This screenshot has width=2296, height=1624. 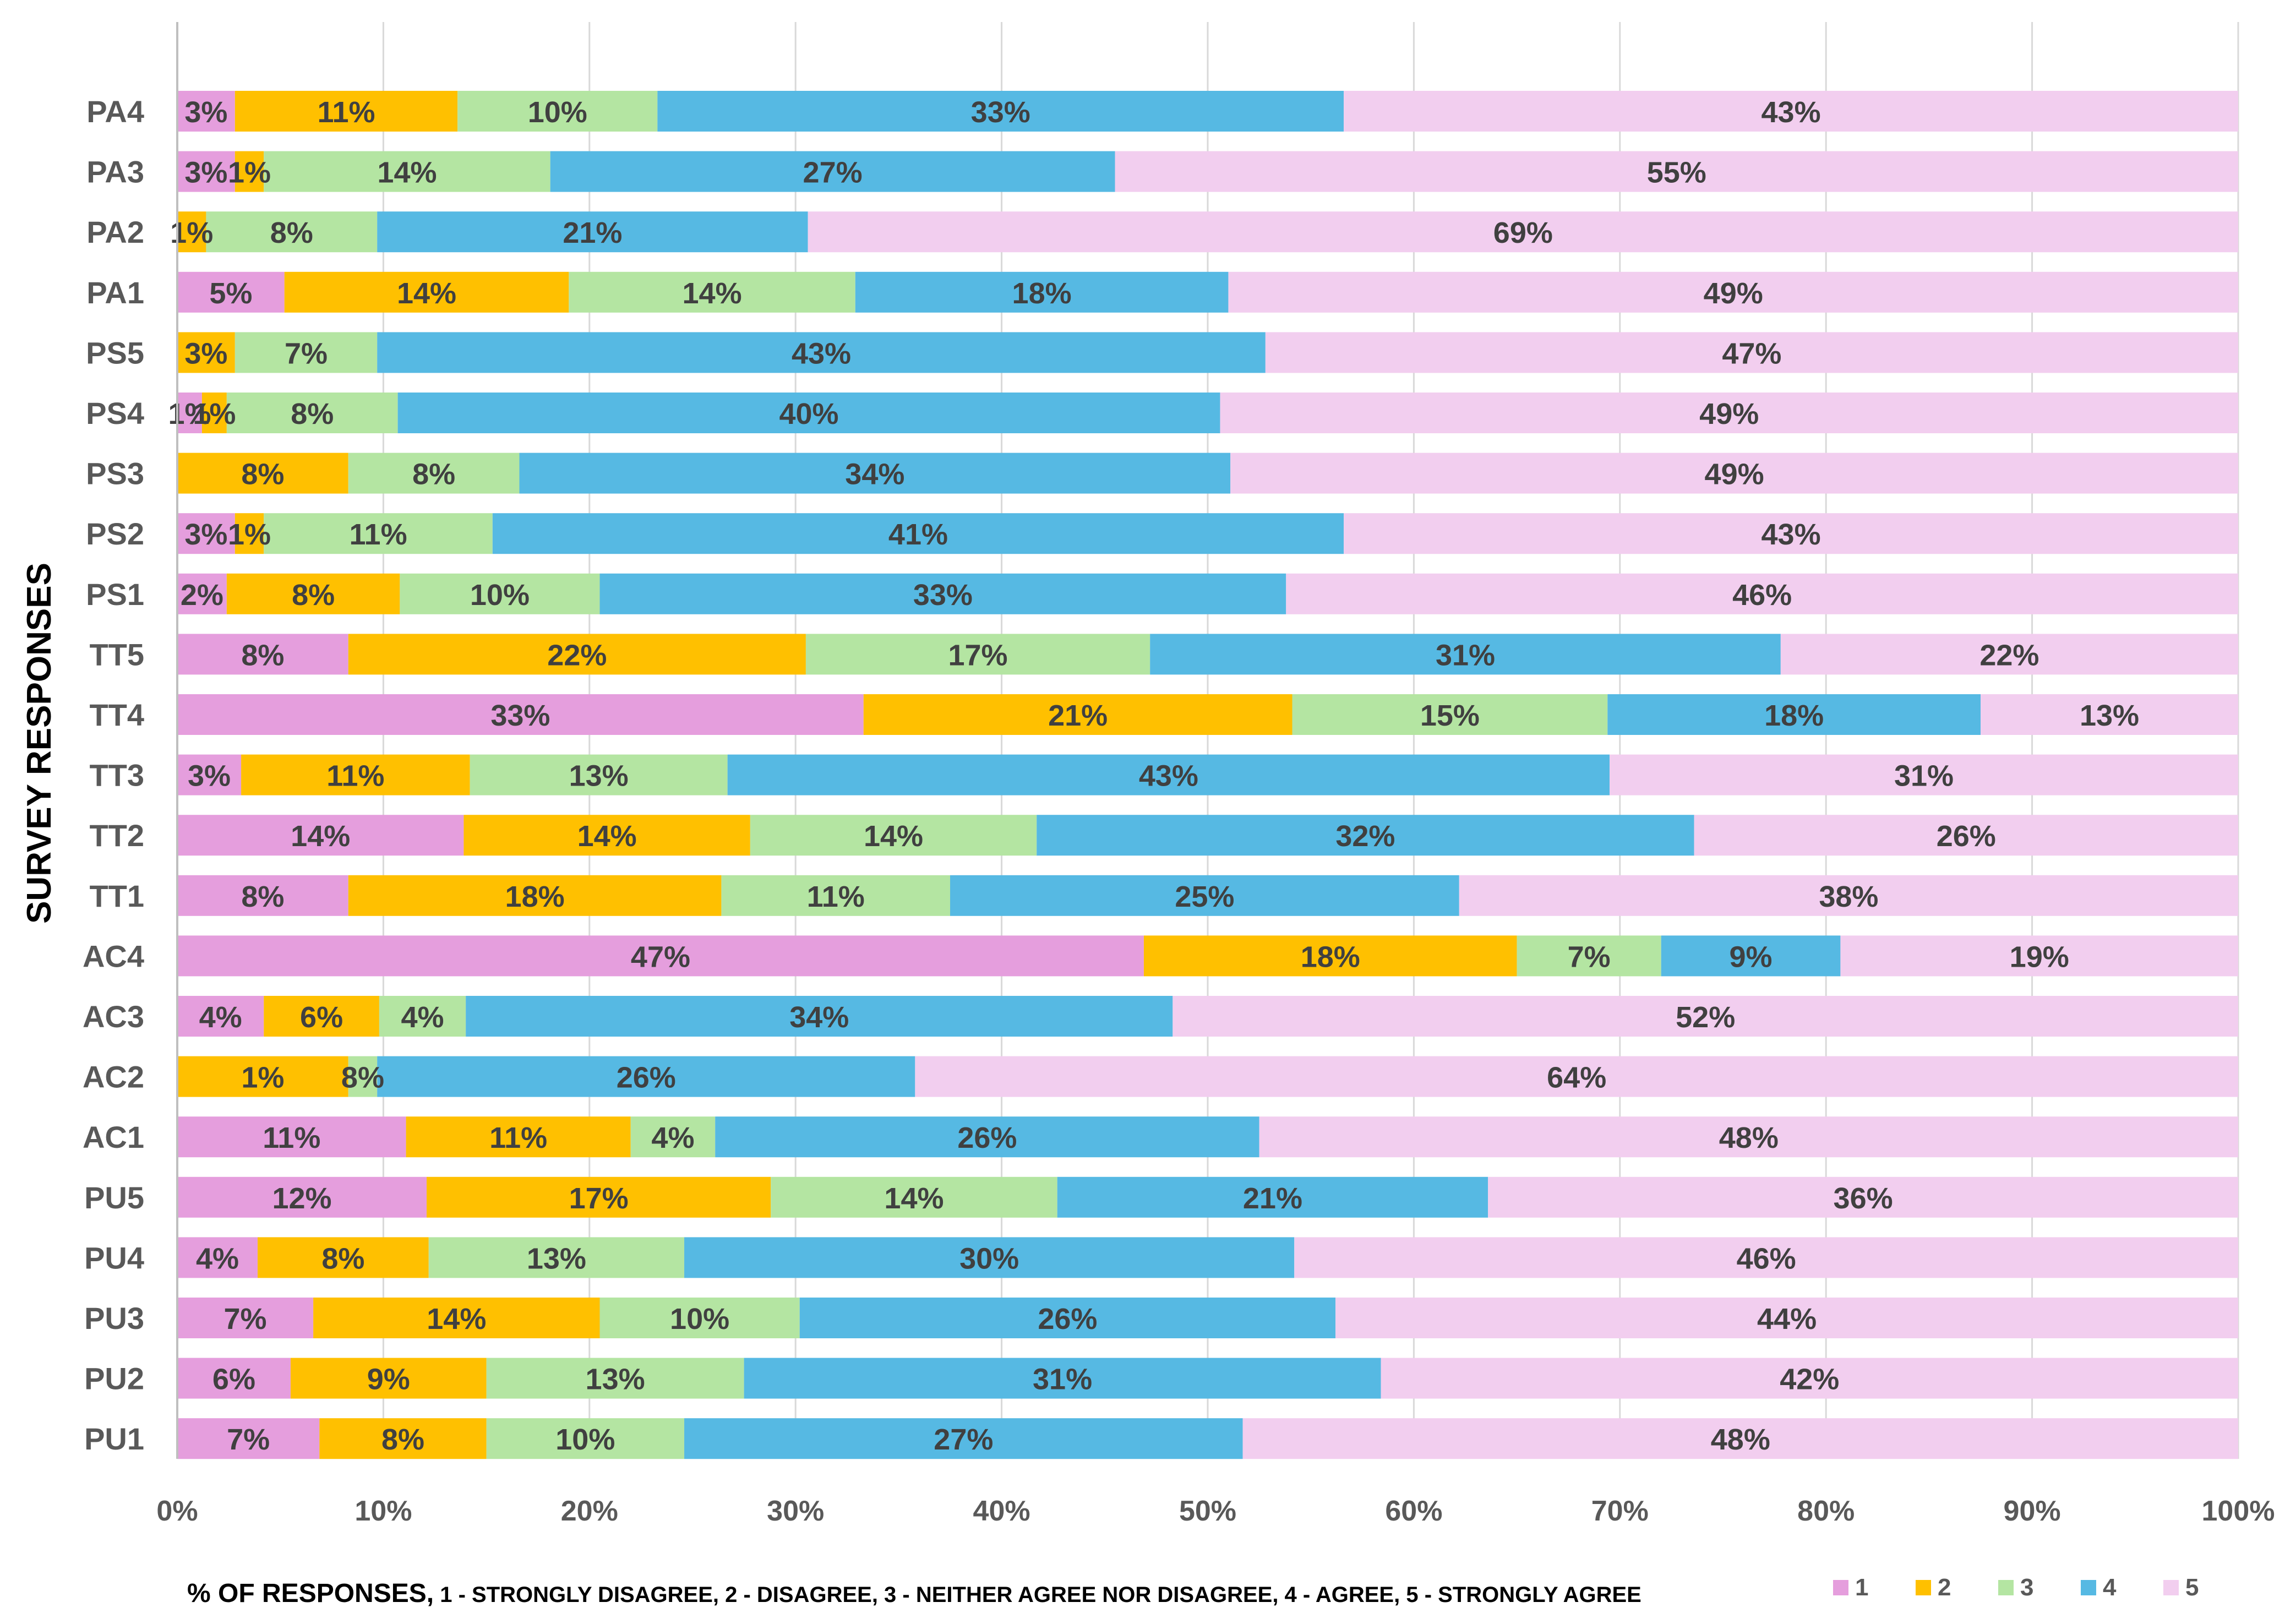 What do you see at coordinates (1734, 293) in the screenshot?
I see `data-label: 49%` at bounding box center [1734, 293].